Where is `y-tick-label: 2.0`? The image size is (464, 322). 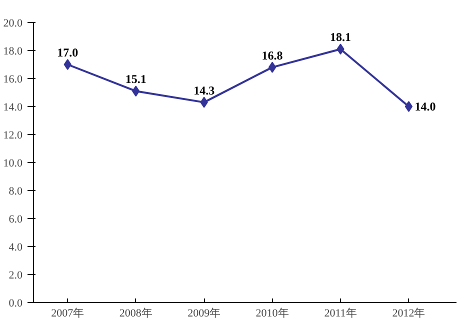 y-tick-label: 2.0 is located at coordinates (15, 276).